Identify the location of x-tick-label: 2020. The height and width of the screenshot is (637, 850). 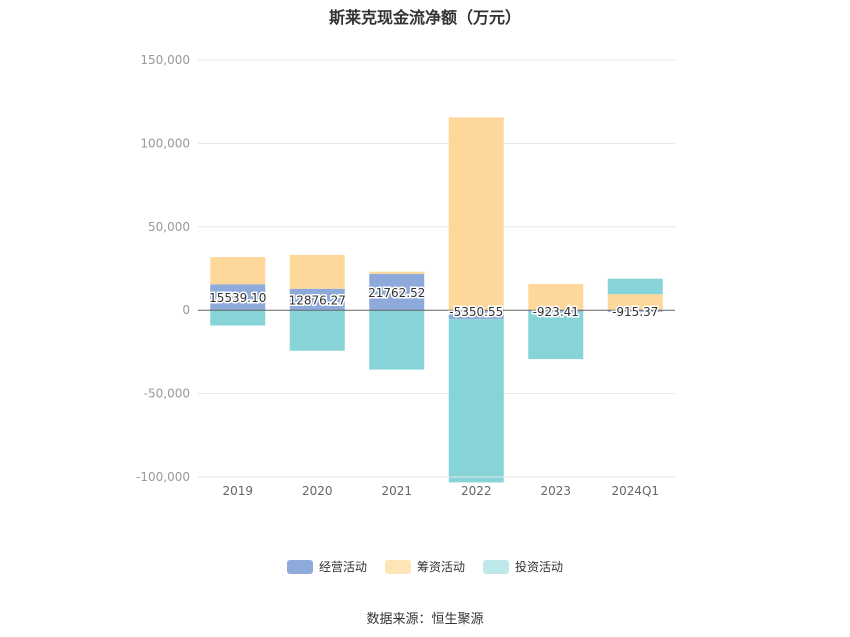
(317, 491).